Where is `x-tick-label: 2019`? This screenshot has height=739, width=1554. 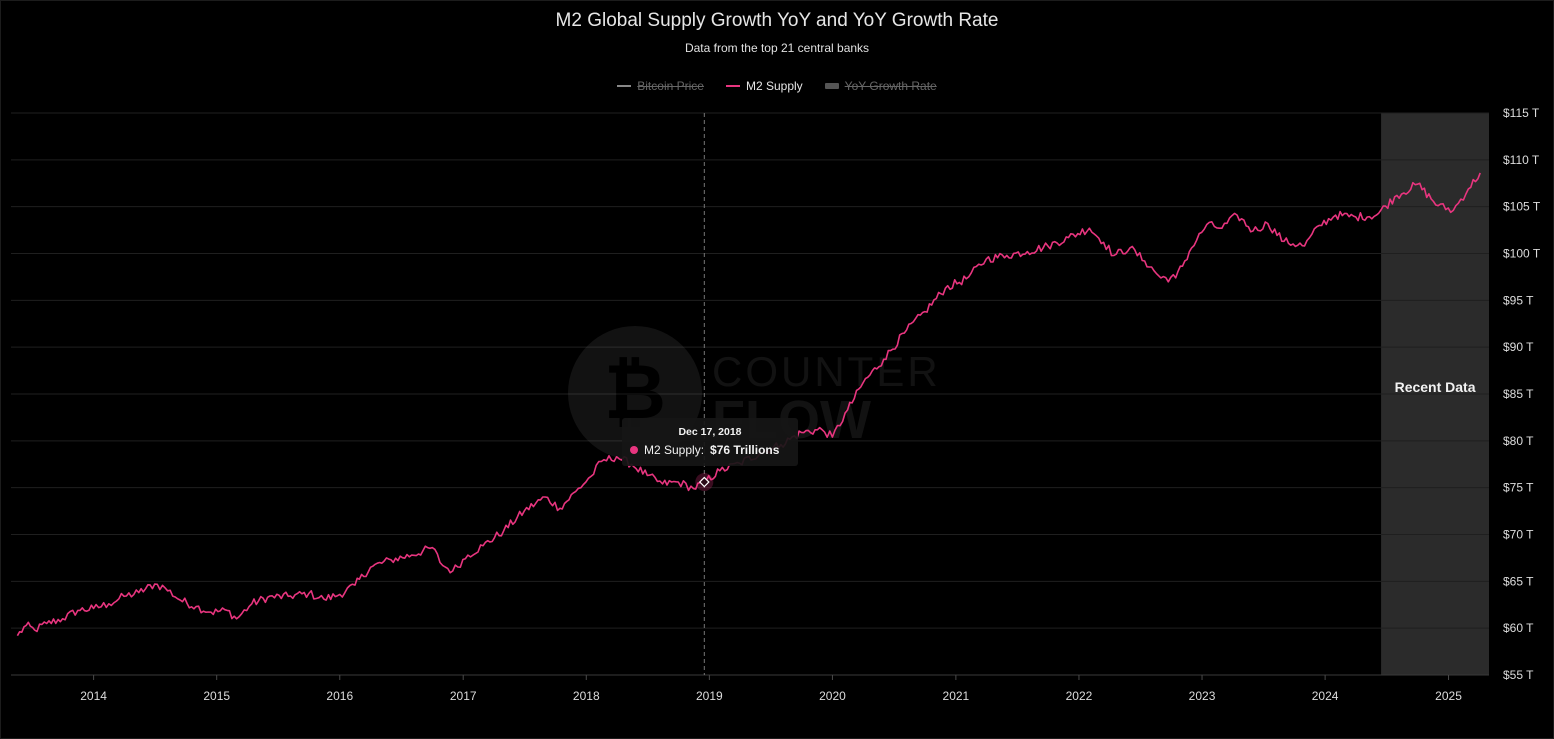
x-tick-label: 2019 is located at coordinates (709, 696).